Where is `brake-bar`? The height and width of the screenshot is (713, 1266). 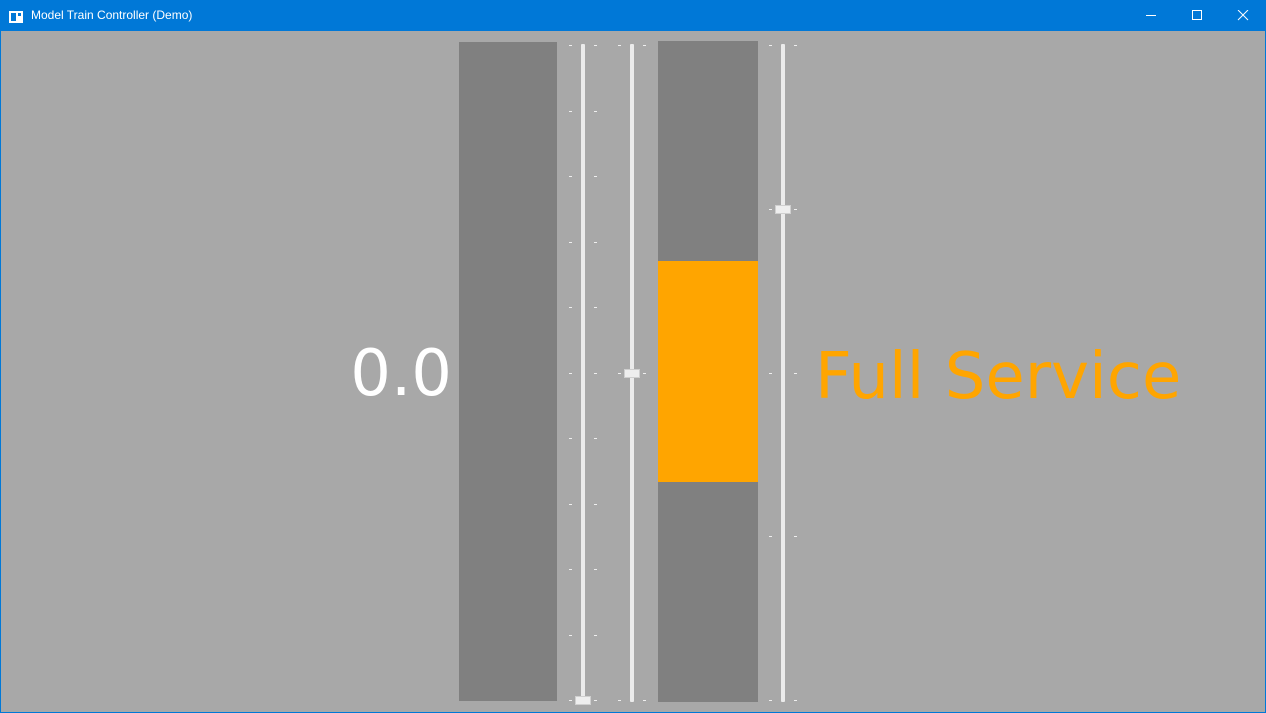
brake-bar is located at coordinates (708, 371).